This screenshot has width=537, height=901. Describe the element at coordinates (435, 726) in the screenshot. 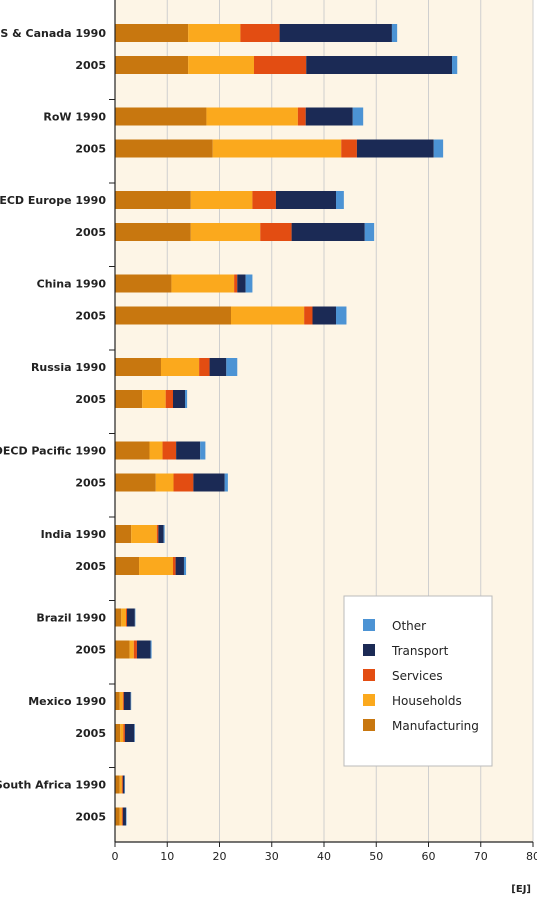

I see `legend-label: Manufacturing` at that location.